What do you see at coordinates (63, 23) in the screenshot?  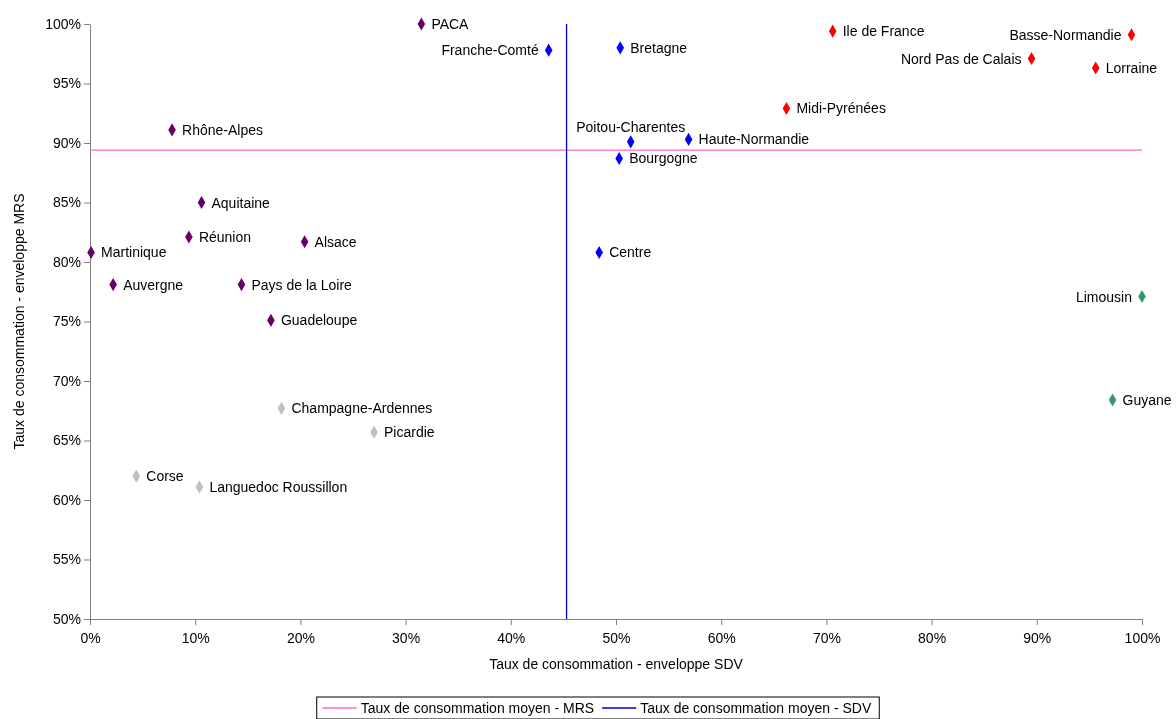 I see `y-tick-label: 100%` at bounding box center [63, 23].